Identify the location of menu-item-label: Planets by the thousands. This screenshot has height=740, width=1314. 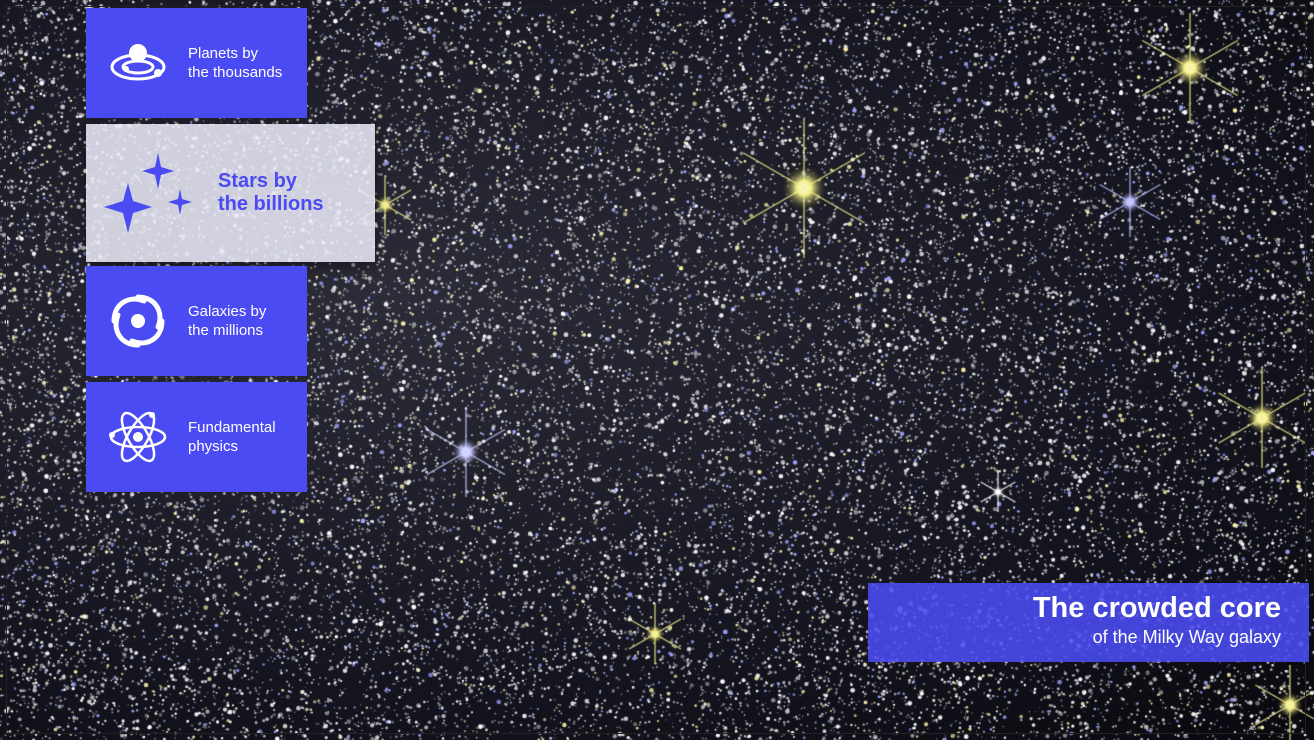
(235, 63).